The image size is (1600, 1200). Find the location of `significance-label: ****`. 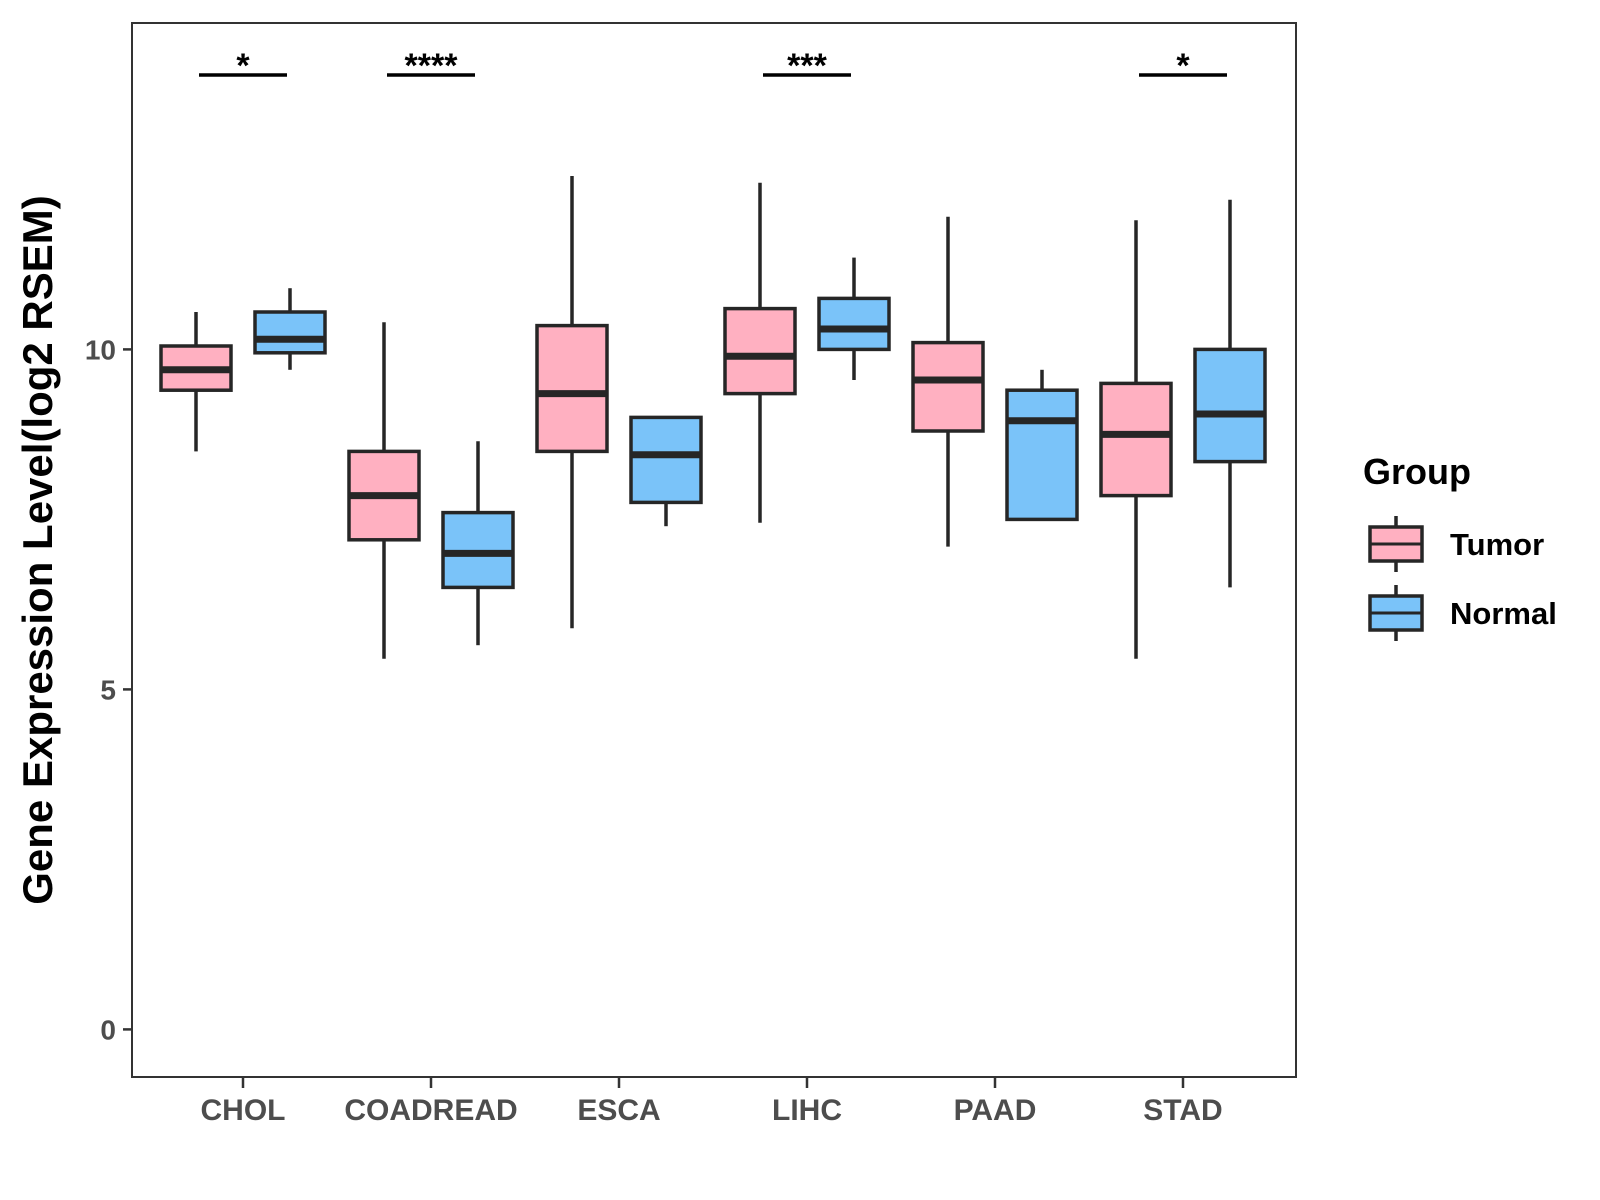

significance-label: **** is located at coordinates (432, 66).